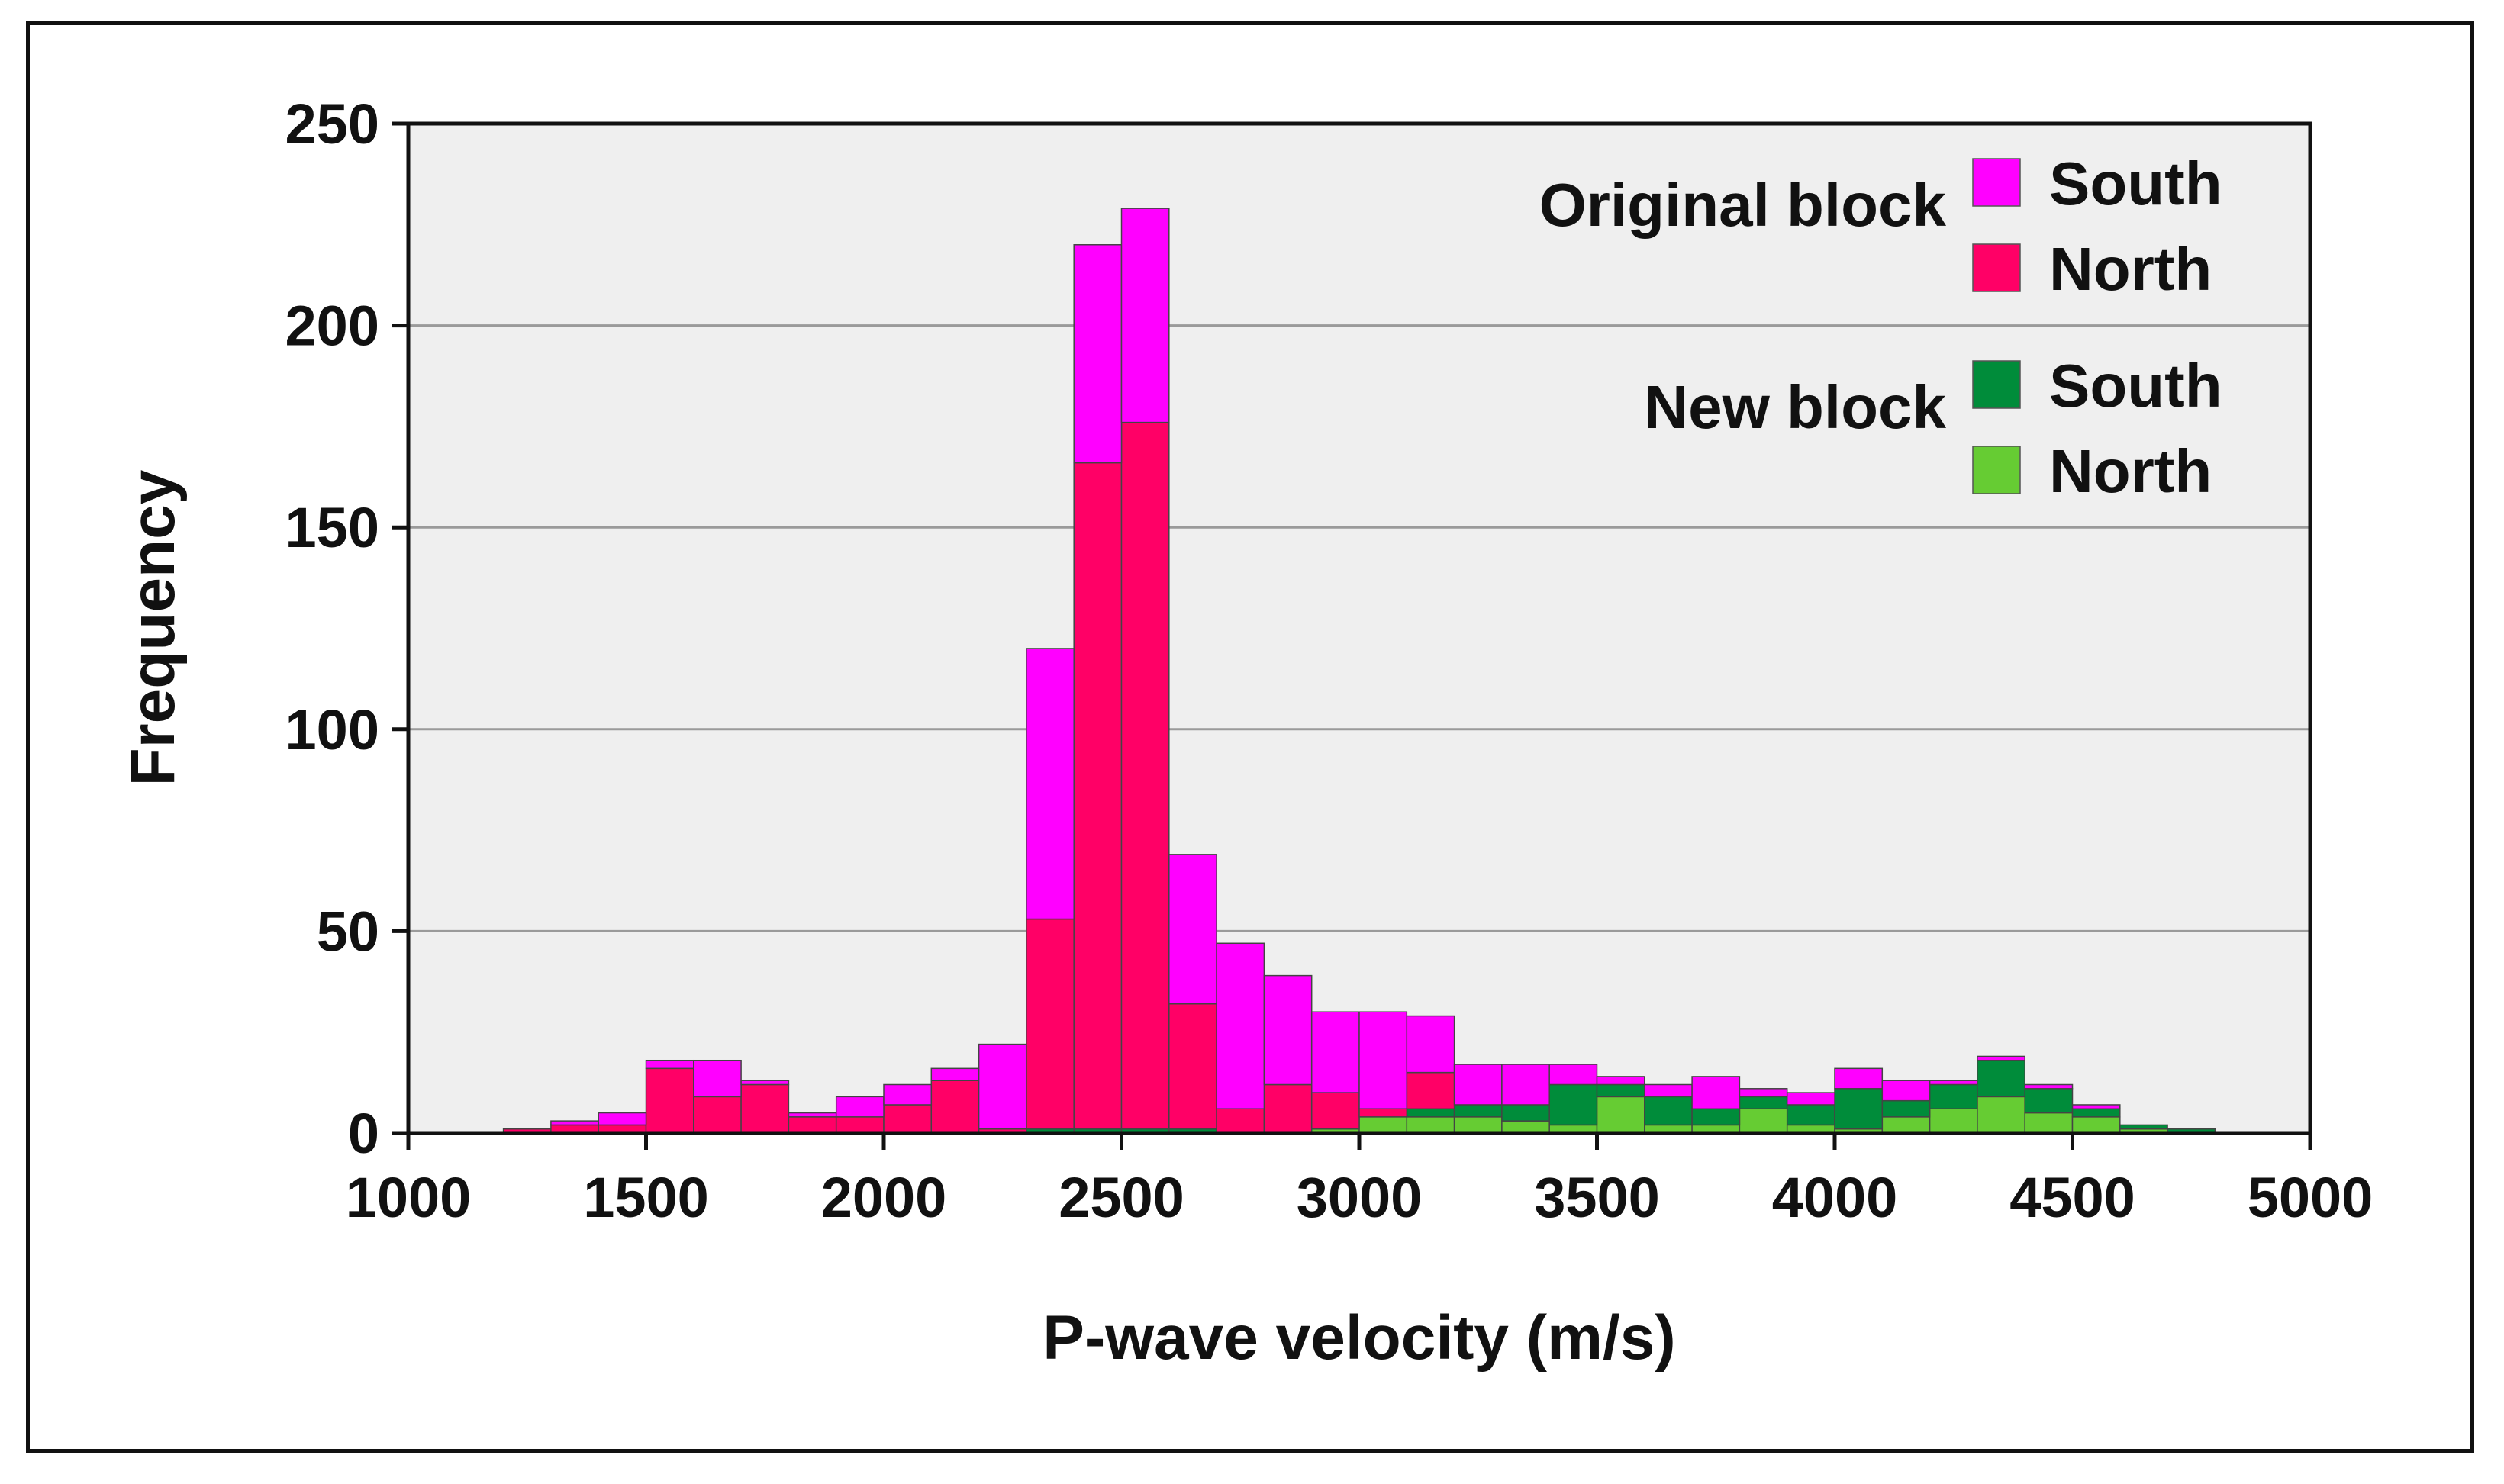  Describe the element at coordinates (860, 1107) in the screenshot. I see `bar-original-block-south-1900` at that location.